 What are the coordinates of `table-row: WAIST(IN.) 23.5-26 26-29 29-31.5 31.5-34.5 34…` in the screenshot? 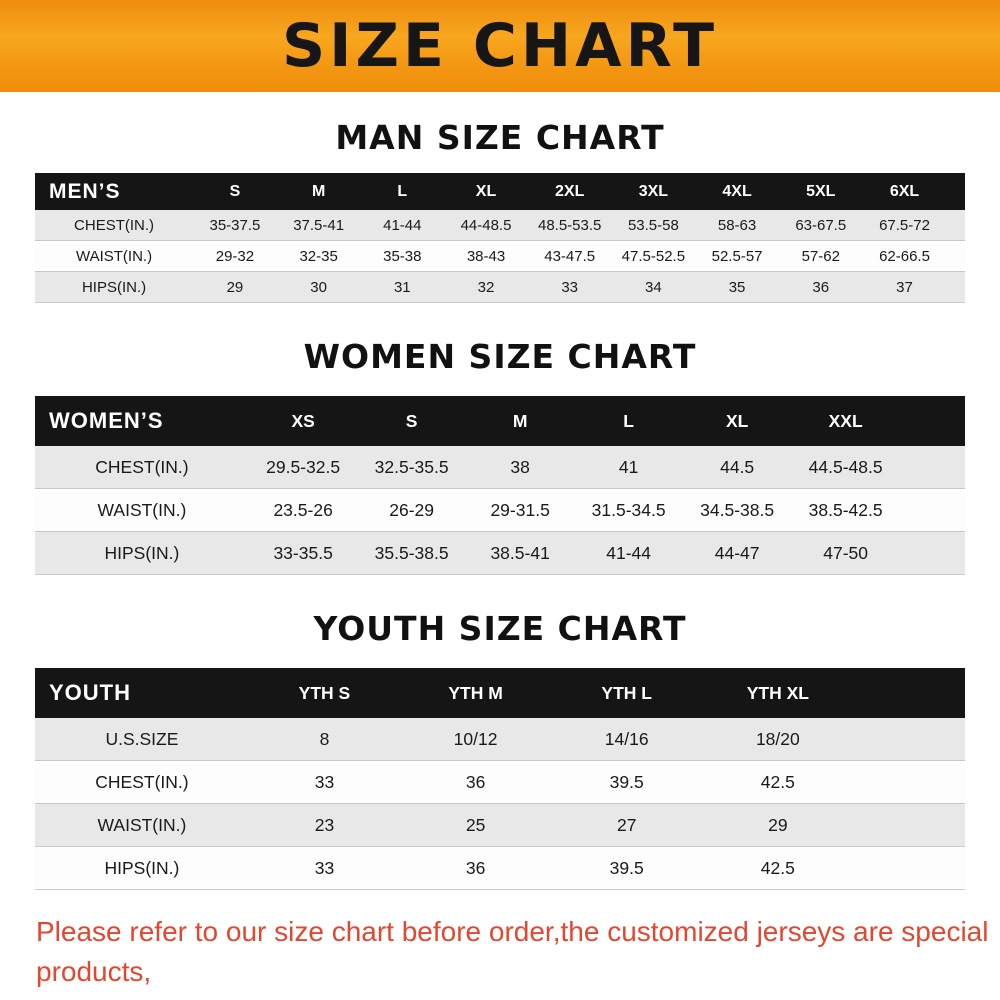 It's located at (500, 510).